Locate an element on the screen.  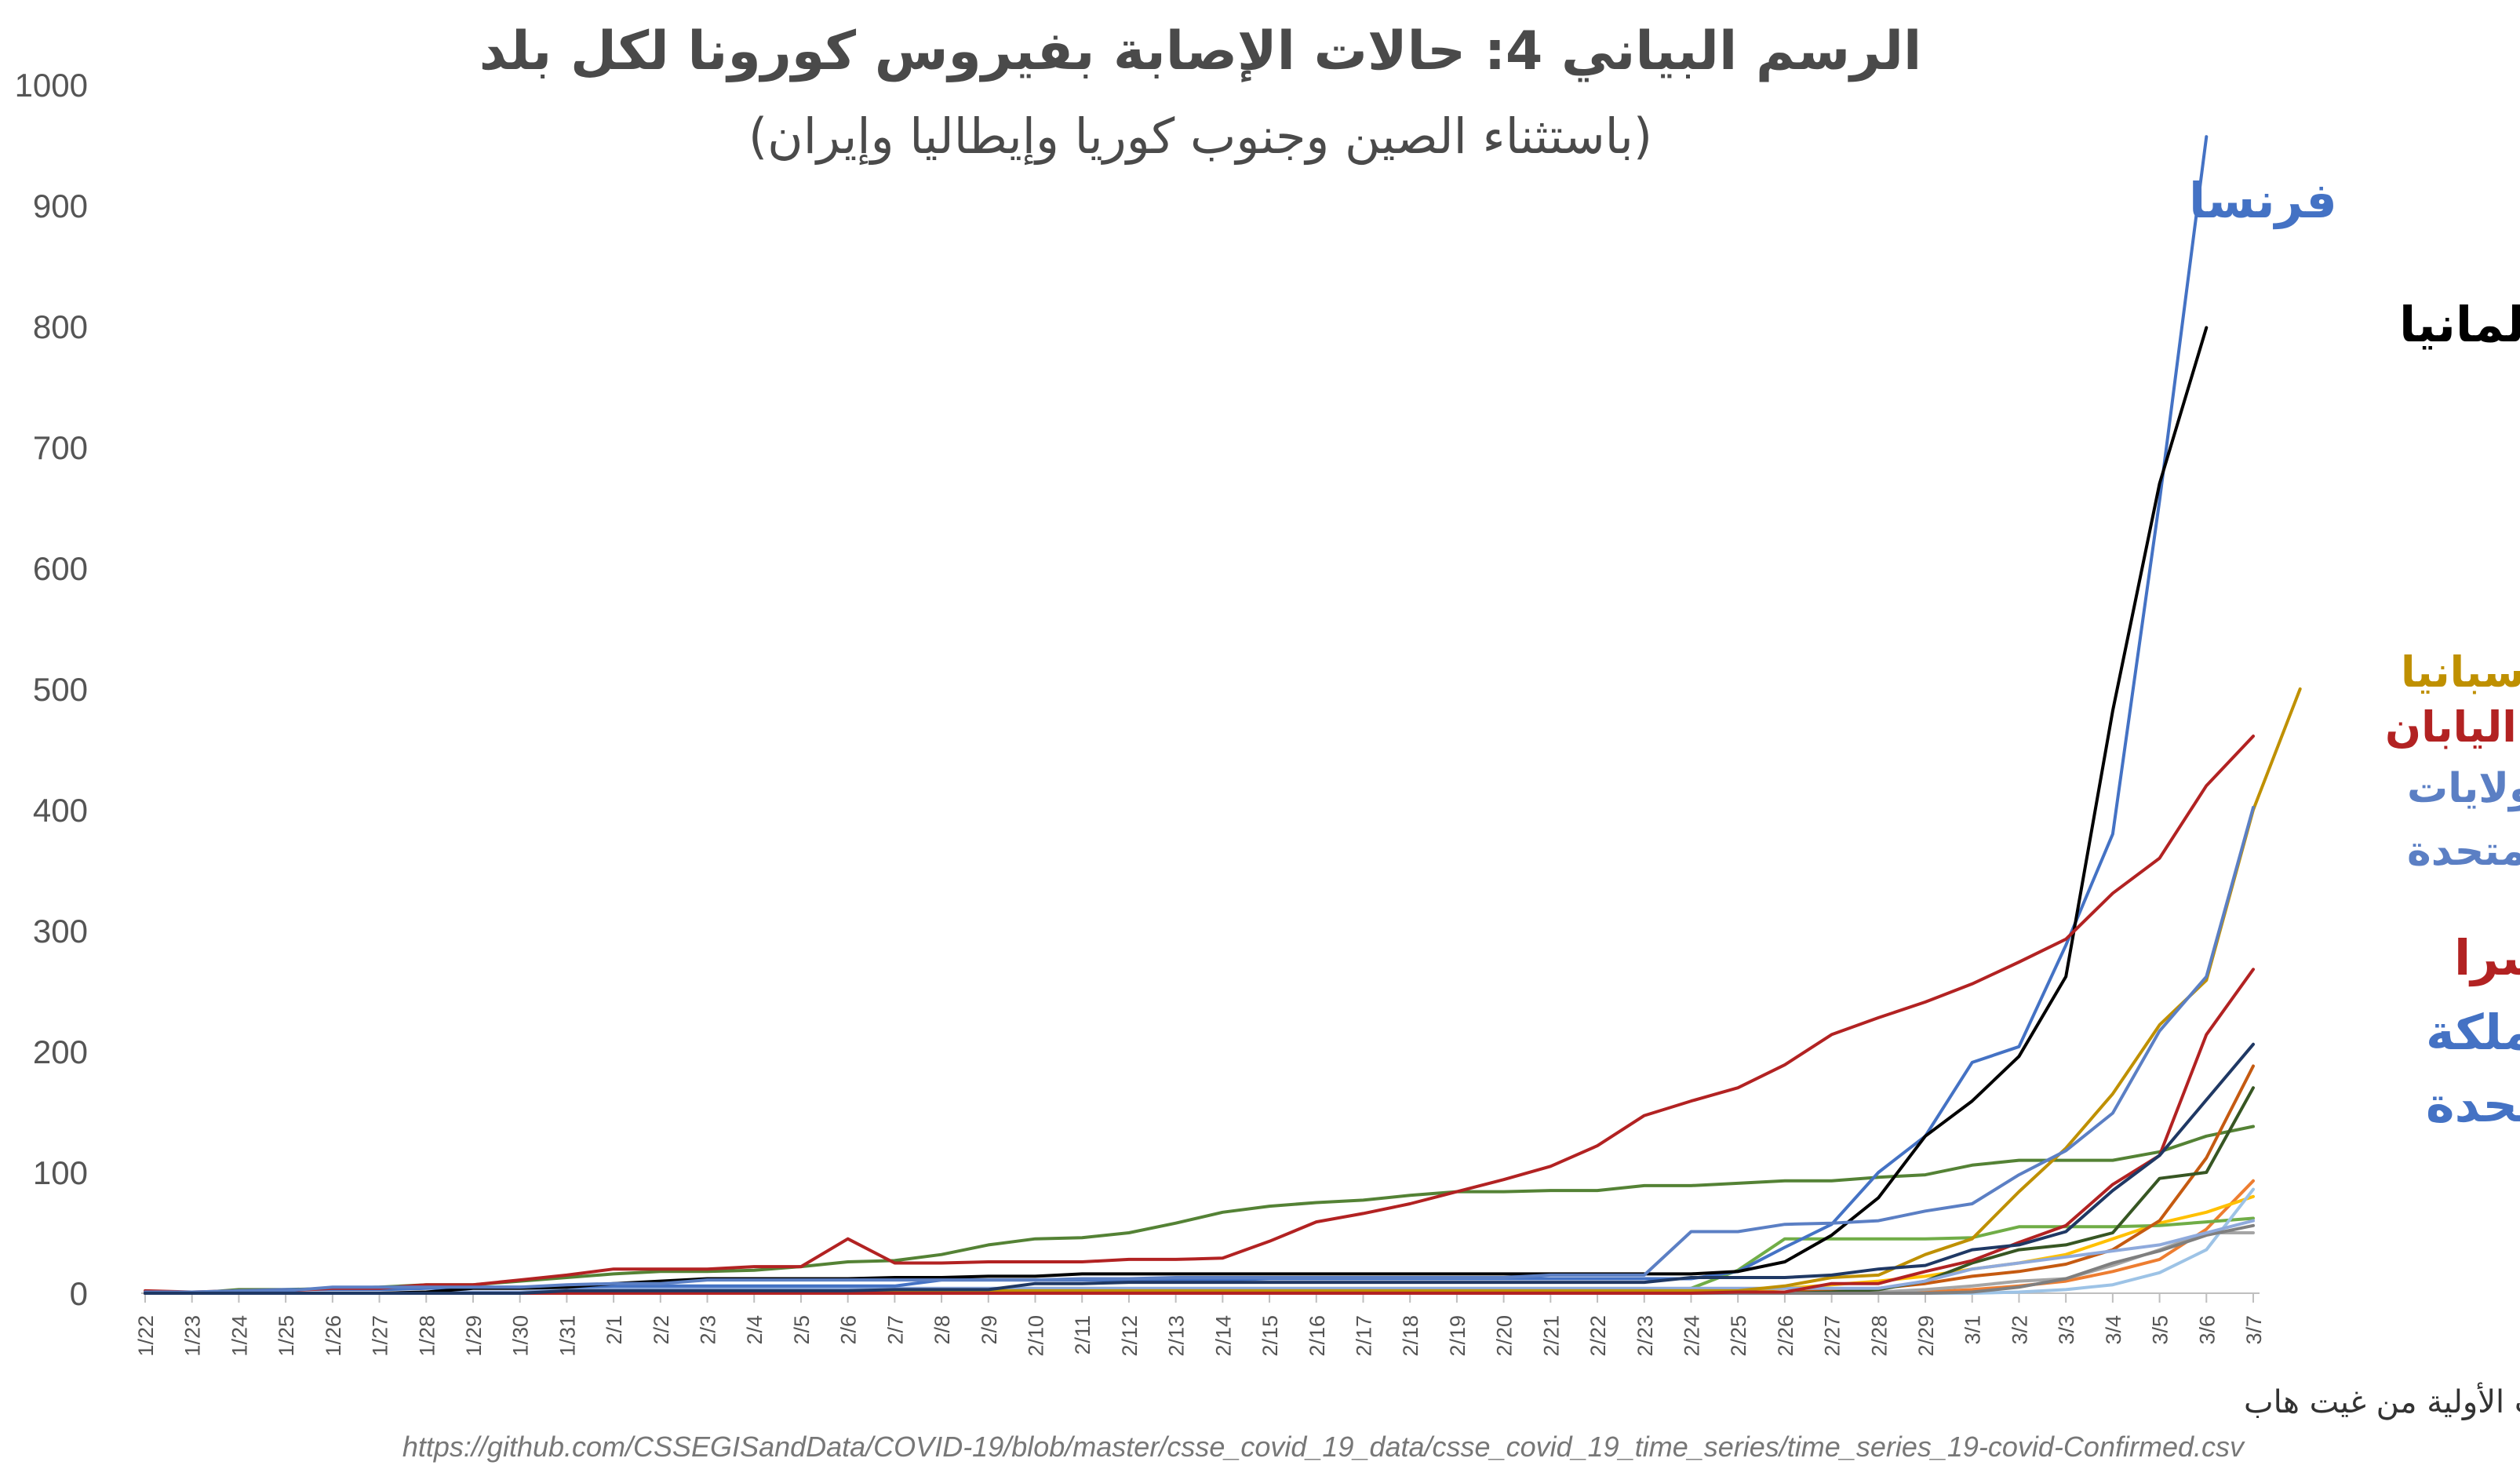
x-tick-label: 2/20 is located at coordinates (1505, 1336).